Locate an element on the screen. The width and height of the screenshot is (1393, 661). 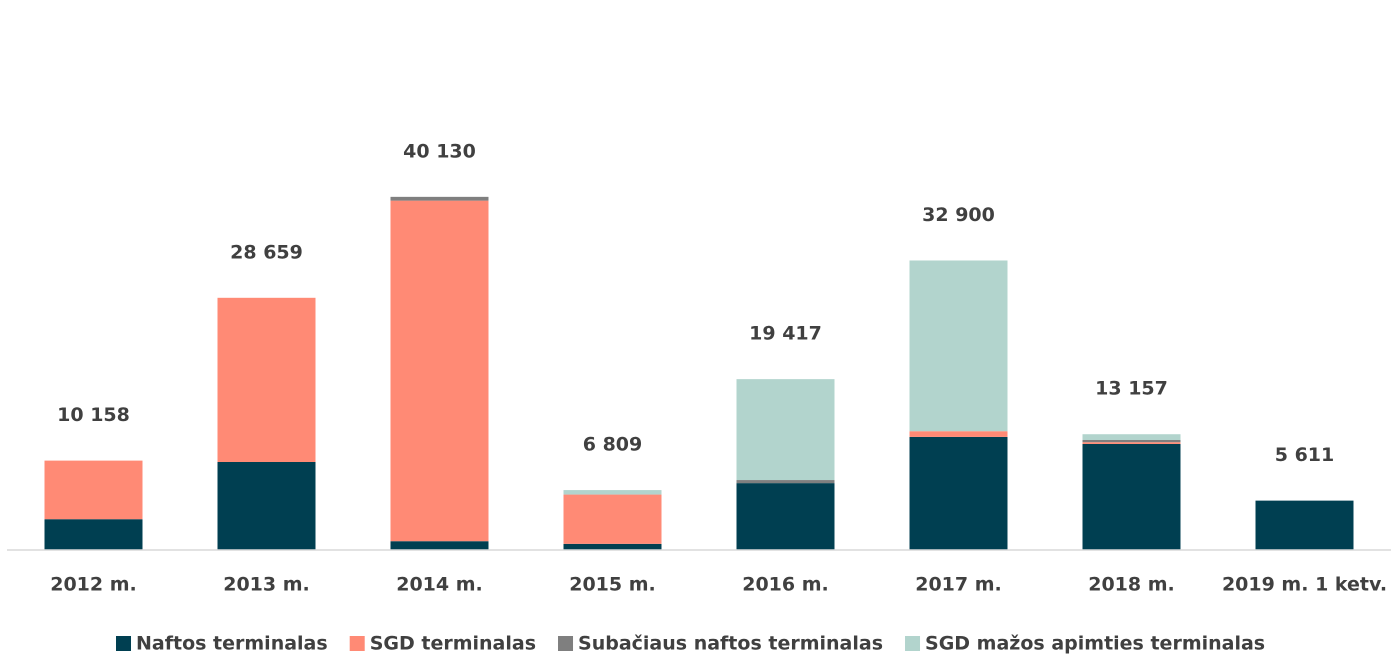
x-tick-label: 2015 m. is located at coordinates (612, 585).